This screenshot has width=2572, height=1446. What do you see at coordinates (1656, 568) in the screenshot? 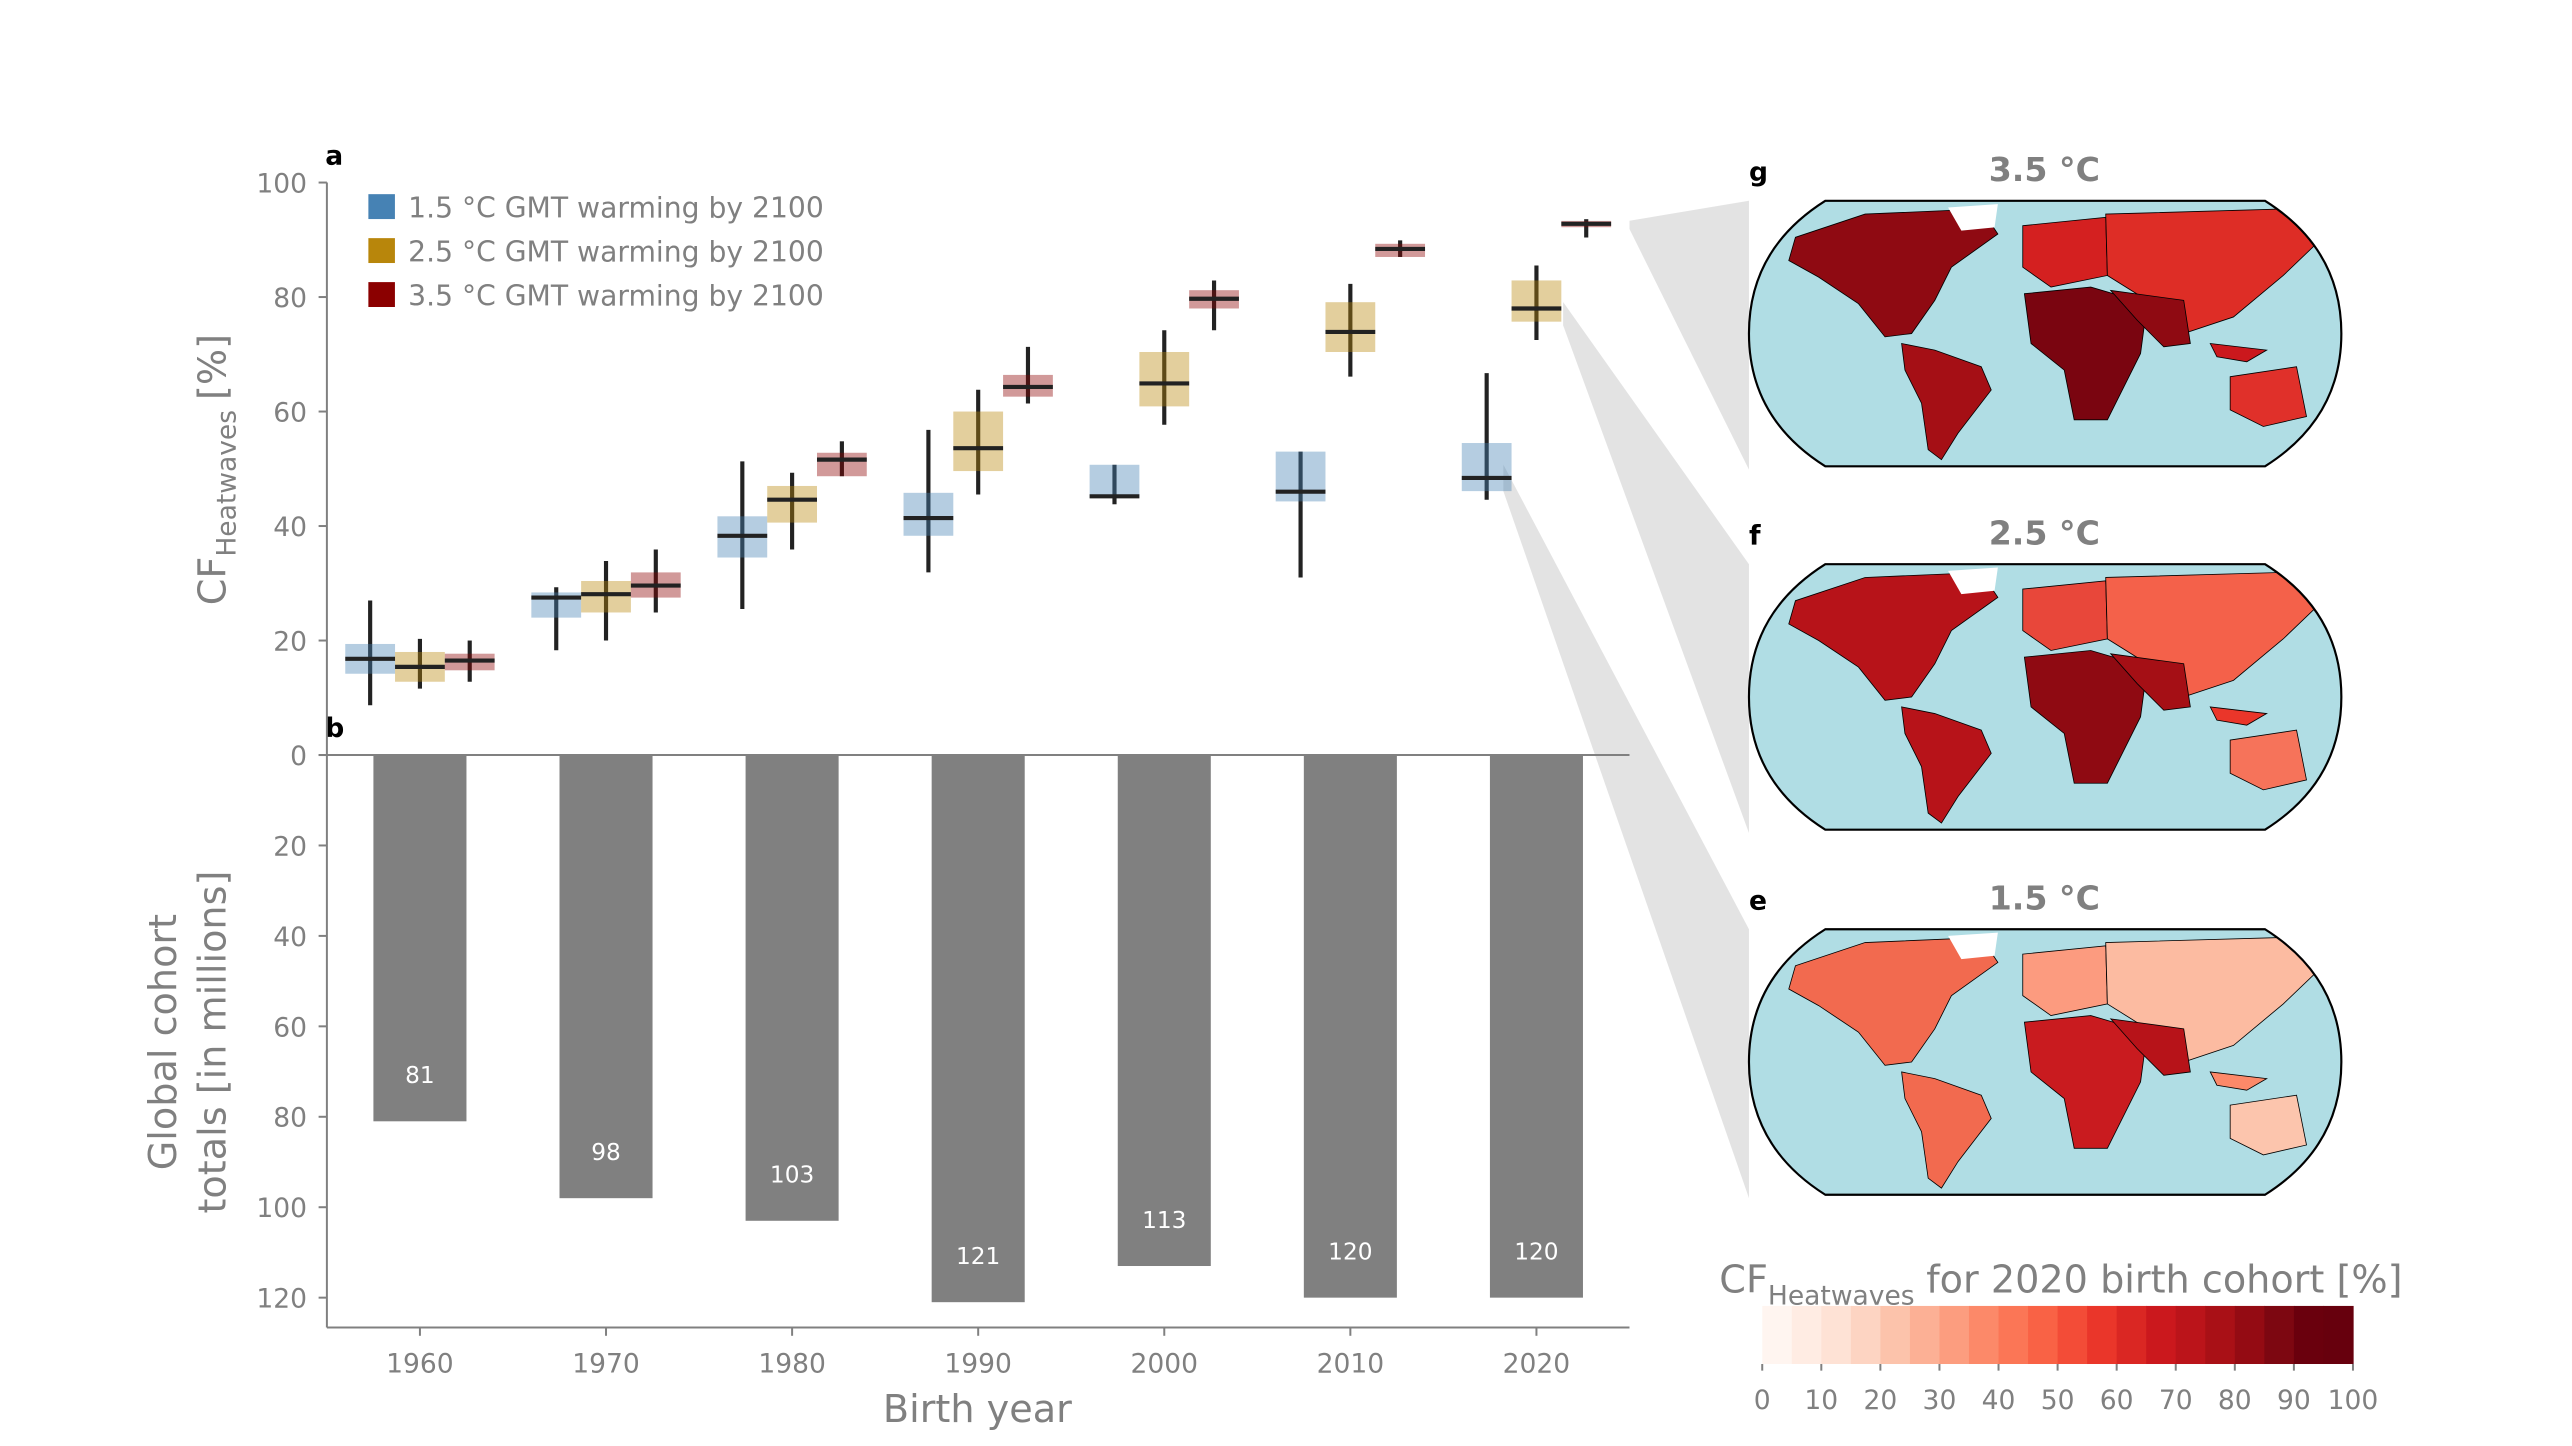
I see `connector` at bounding box center [1656, 568].